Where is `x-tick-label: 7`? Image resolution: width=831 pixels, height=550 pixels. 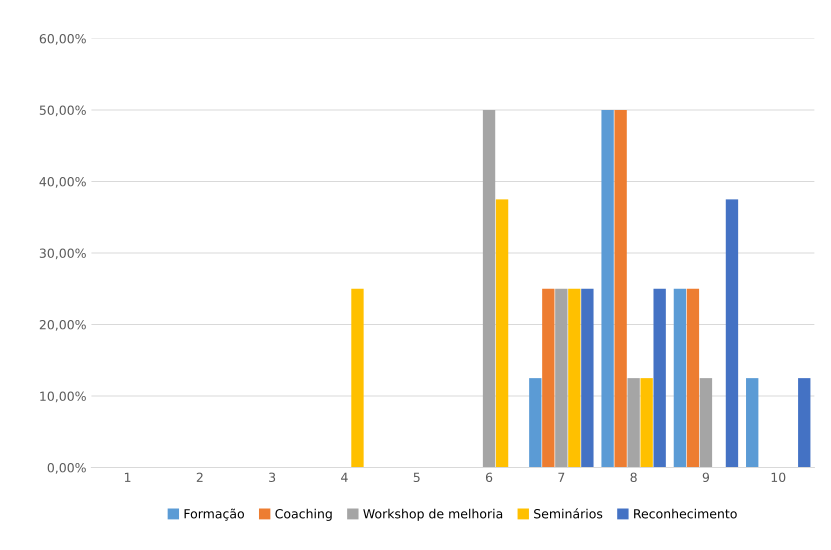
x-tick-label: 7 is located at coordinates (561, 477).